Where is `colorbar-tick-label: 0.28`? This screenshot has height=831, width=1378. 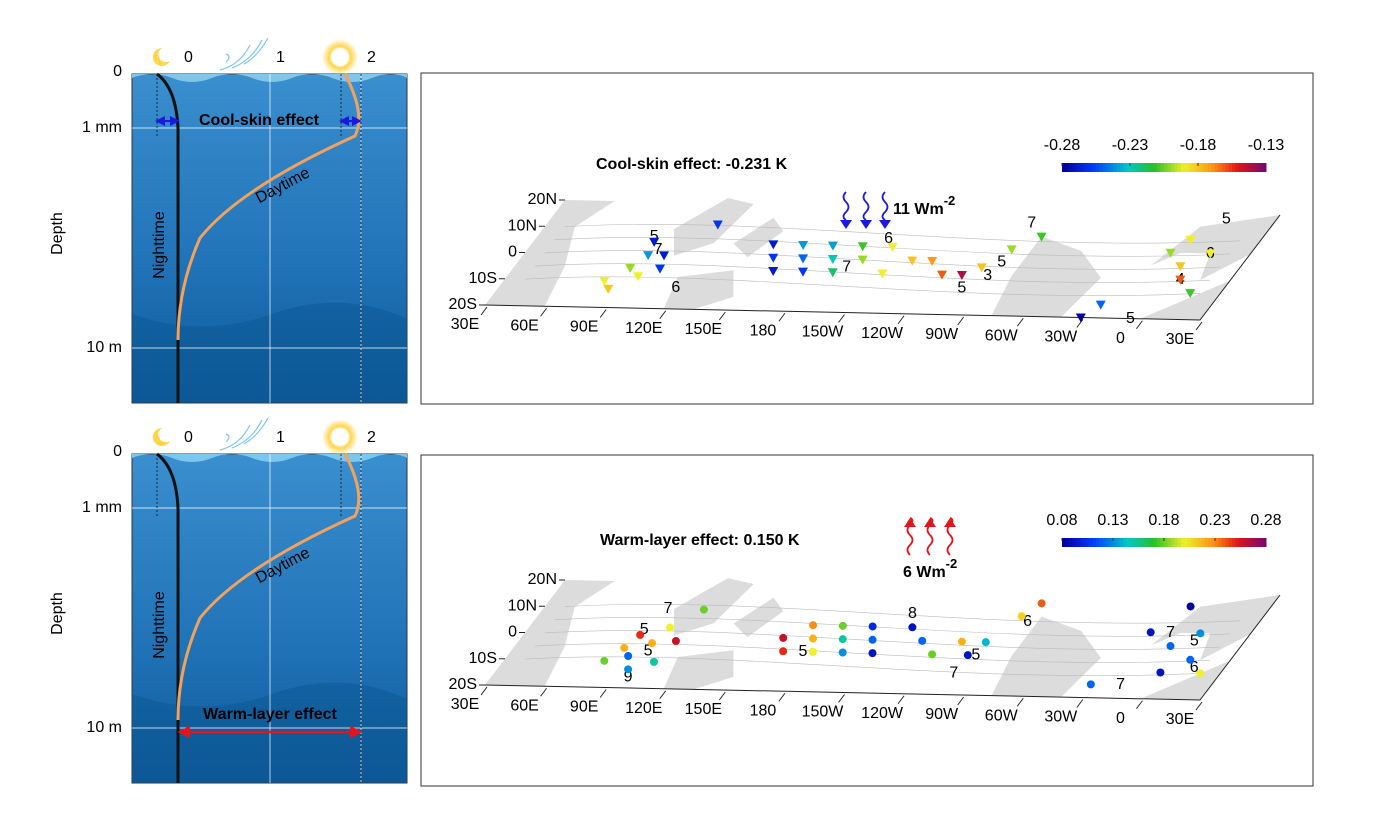
colorbar-tick-label: 0.28 is located at coordinates (1265, 520).